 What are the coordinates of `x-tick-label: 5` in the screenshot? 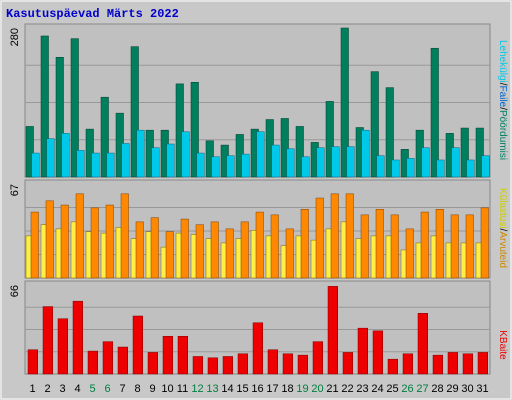 It's located at (92, 389).